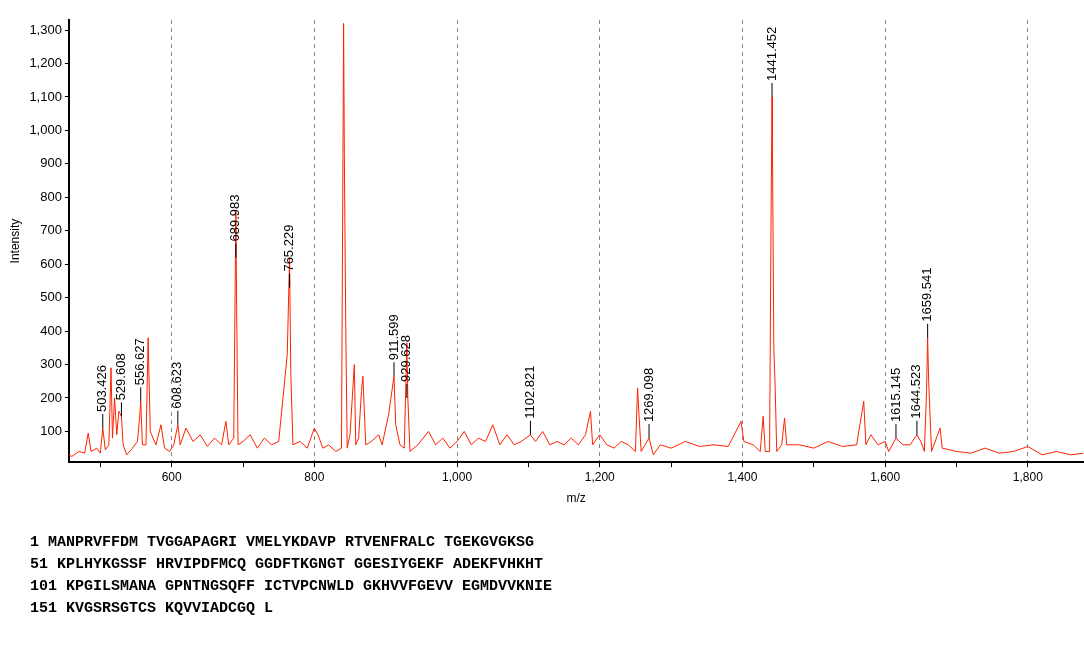  Describe the element at coordinates (393, 337) in the screenshot. I see `annotation: 911.599` at that location.